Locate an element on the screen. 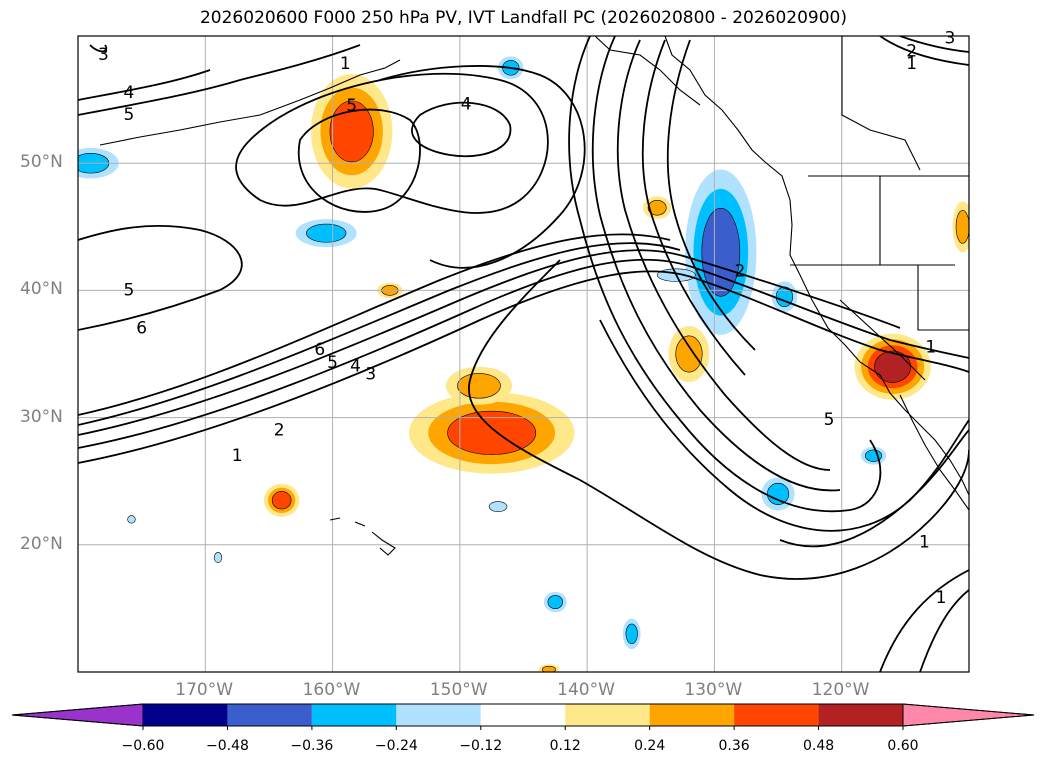  colorbar-tick-label: 0.48 is located at coordinates (818, 746).